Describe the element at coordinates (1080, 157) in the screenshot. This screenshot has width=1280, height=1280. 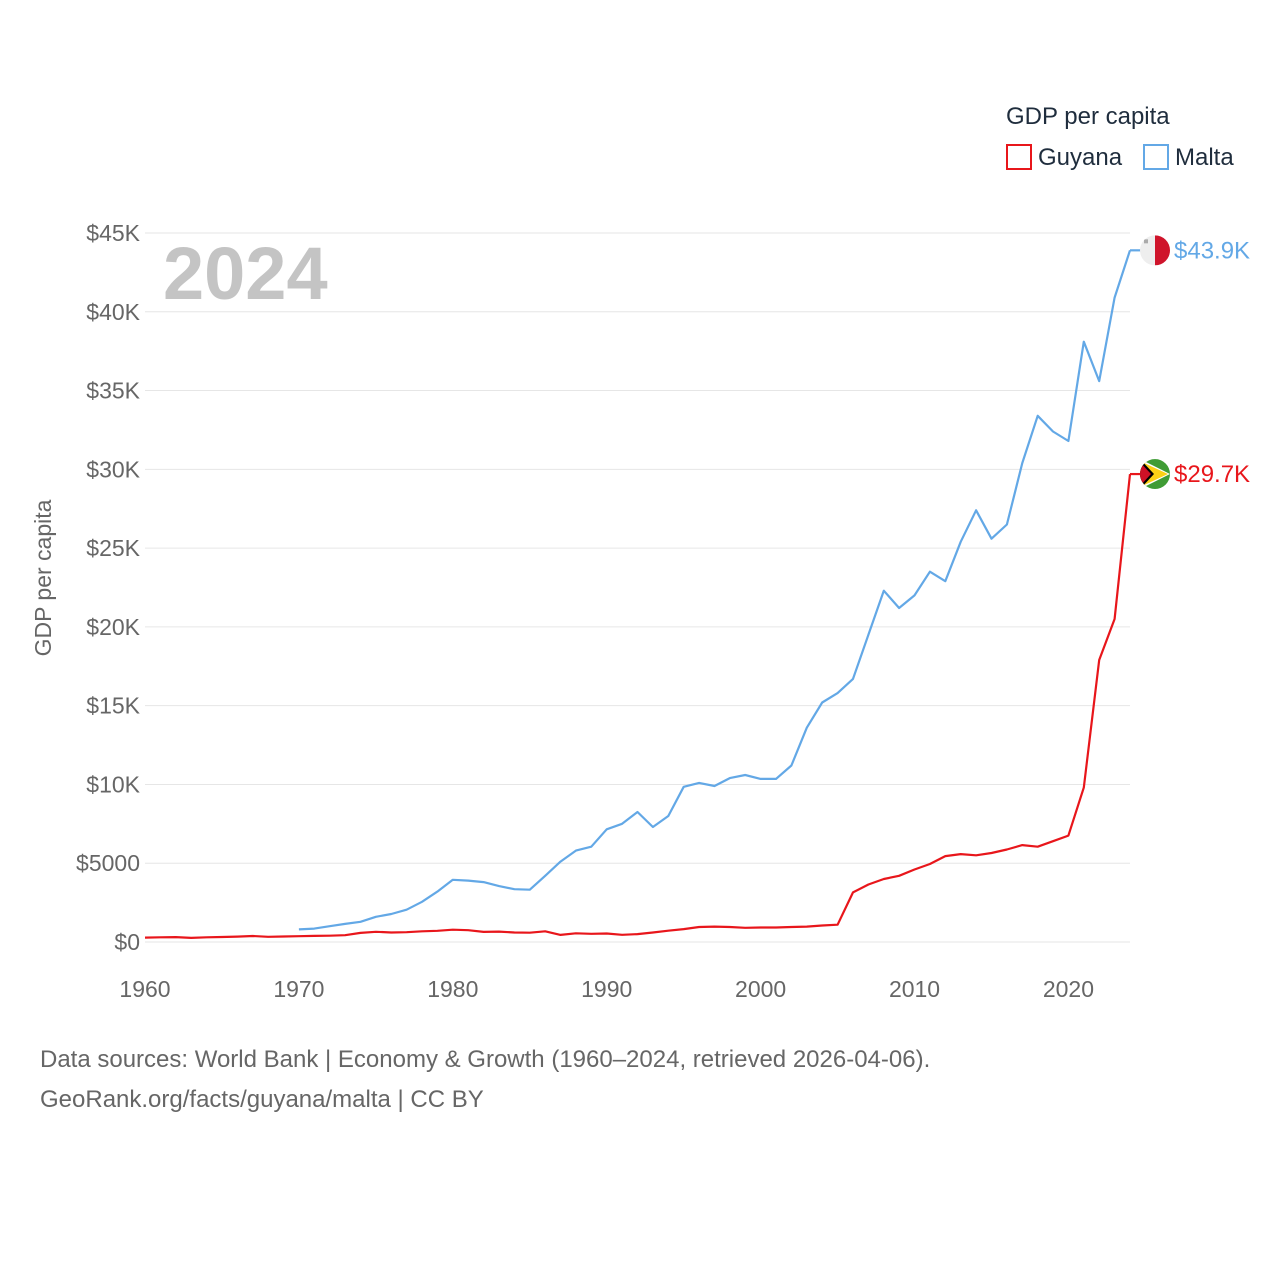
I see `legend-label-guyana: Guyana` at that location.